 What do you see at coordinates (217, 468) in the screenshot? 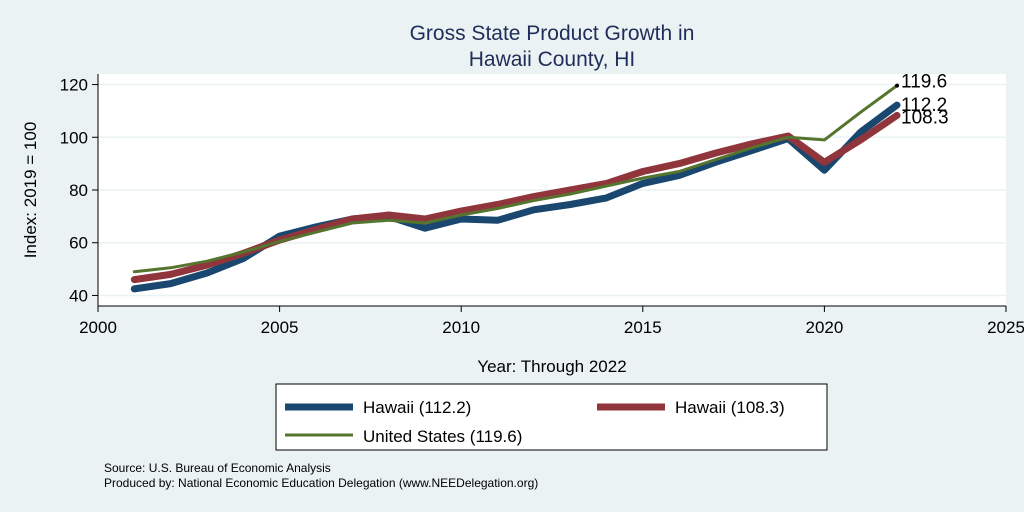
I see `source-note: Source: U.S. Bureau of Economic Analysis` at bounding box center [217, 468].